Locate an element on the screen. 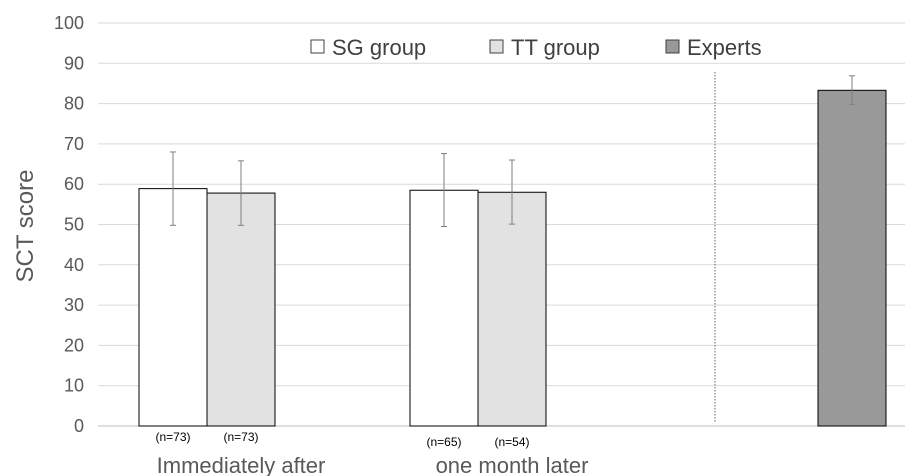 The height and width of the screenshot is (476, 910). y-tick-label: 20 is located at coordinates (74, 345).